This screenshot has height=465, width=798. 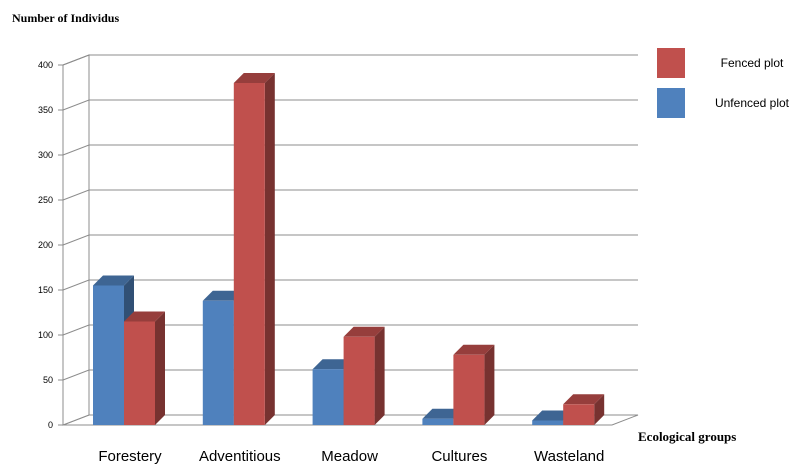 I want to click on y-tick-label: 400, so click(x=45, y=65).